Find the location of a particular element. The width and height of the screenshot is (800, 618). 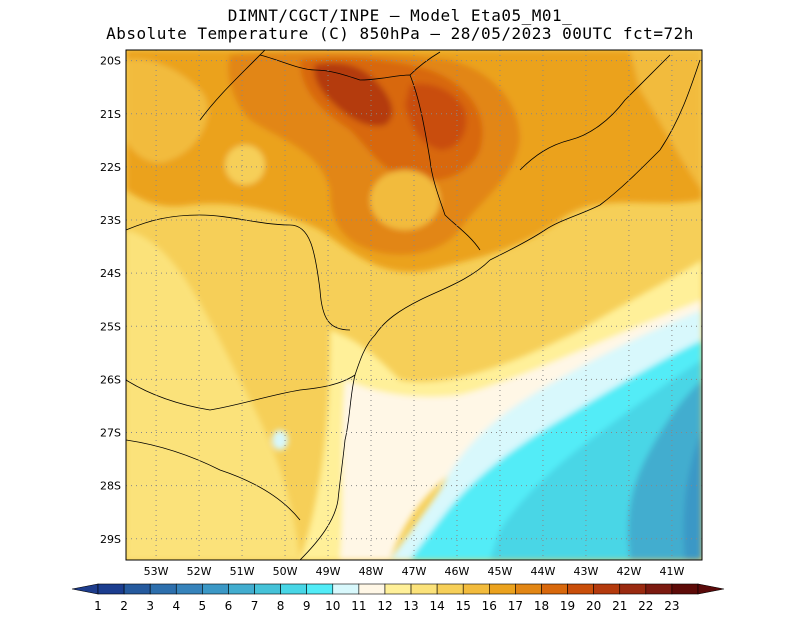

colorbar-label-13: 13 is located at coordinates (410, 606).